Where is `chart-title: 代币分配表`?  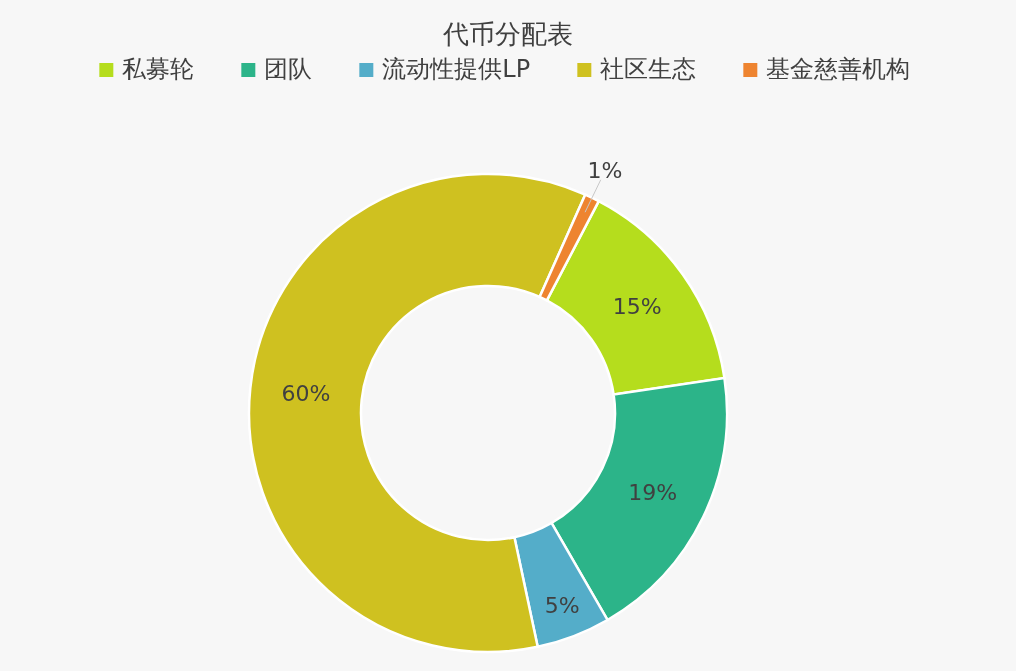 chart-title: 代币分配表 is located at coordinates (507, 34).